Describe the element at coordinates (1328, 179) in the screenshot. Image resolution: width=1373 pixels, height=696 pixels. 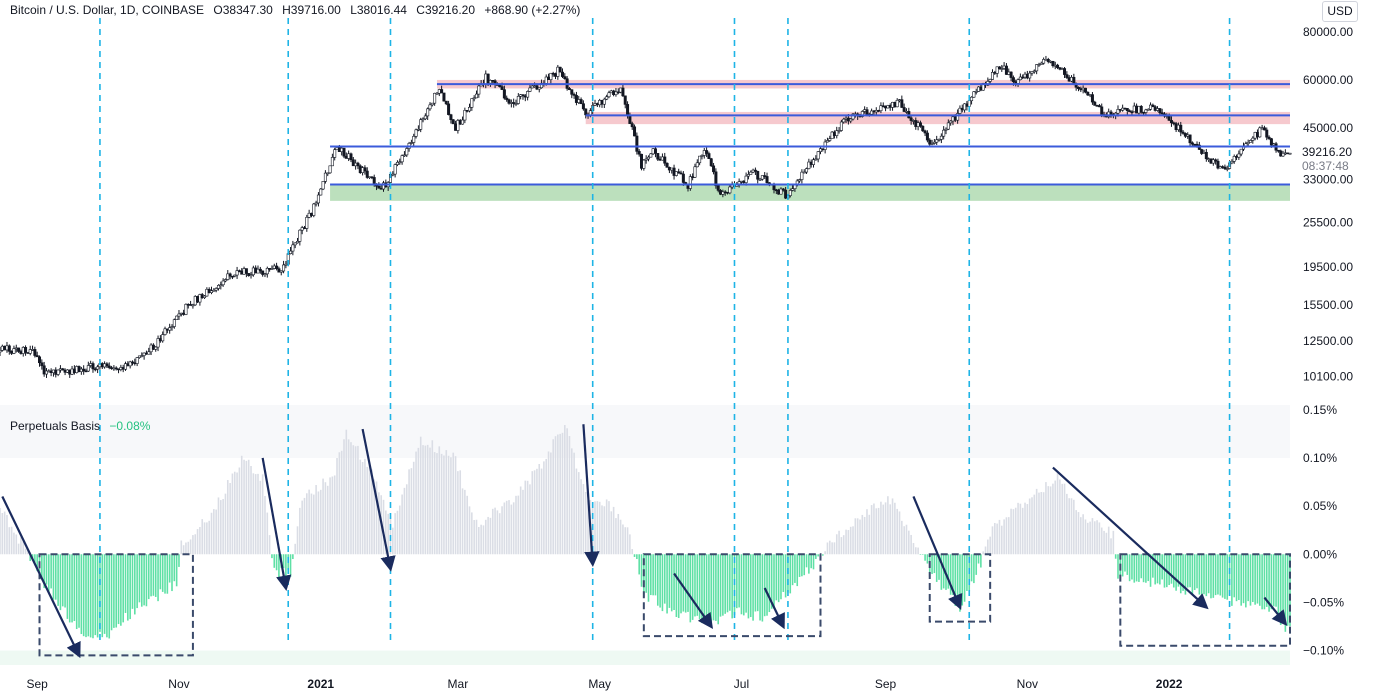
I see `price-tick-label: 33000.00` at that location.